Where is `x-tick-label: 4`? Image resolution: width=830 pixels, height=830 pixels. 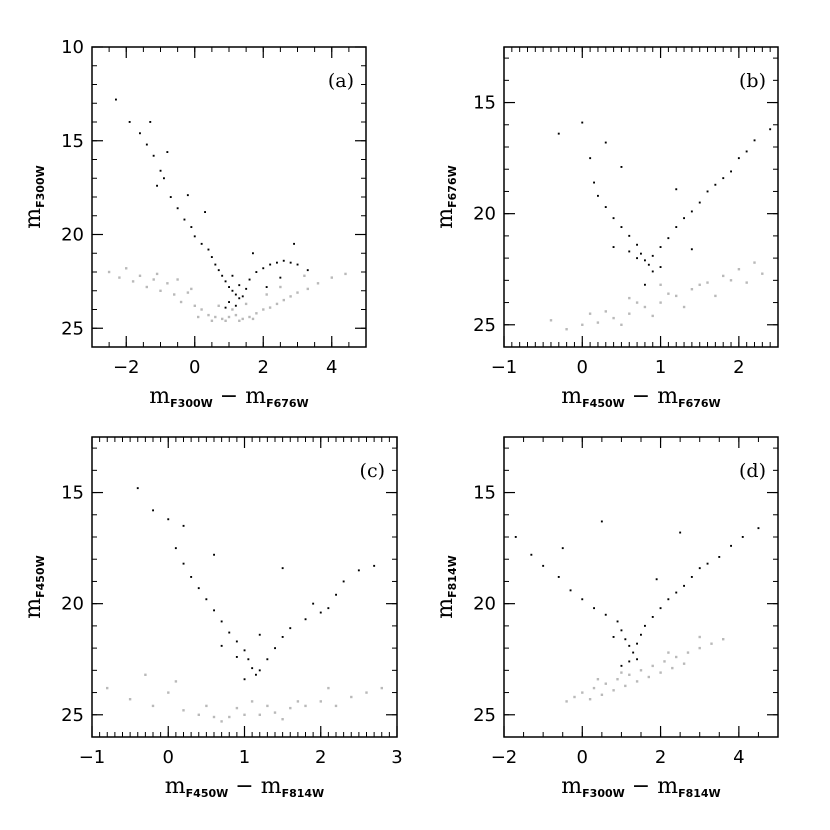
x-tick-label: 4 is located at coordinates (738, 757).